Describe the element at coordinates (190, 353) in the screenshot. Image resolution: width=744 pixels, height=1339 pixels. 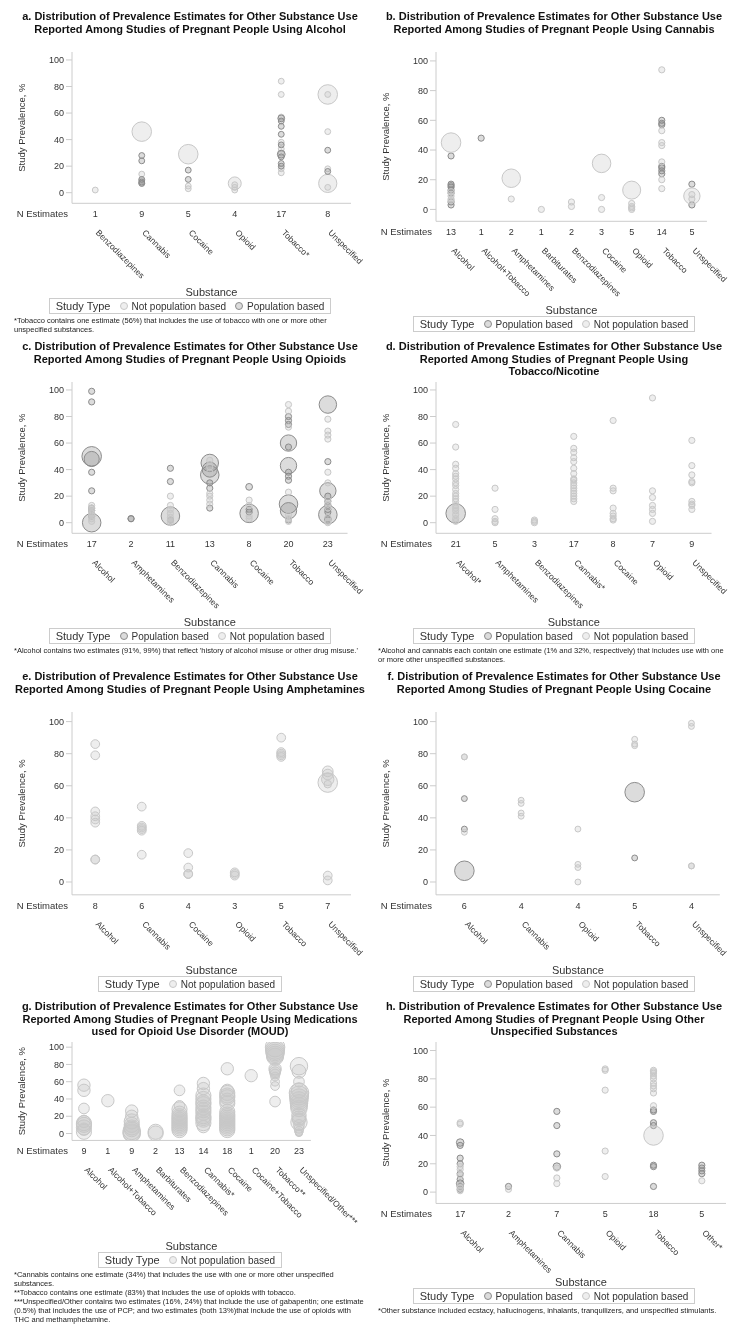
I see `chart-title: c. Distribution of Prevalence Estimates for Other Substance Use Reported Among Studies of Pregnant People Using Opioids` at that location.